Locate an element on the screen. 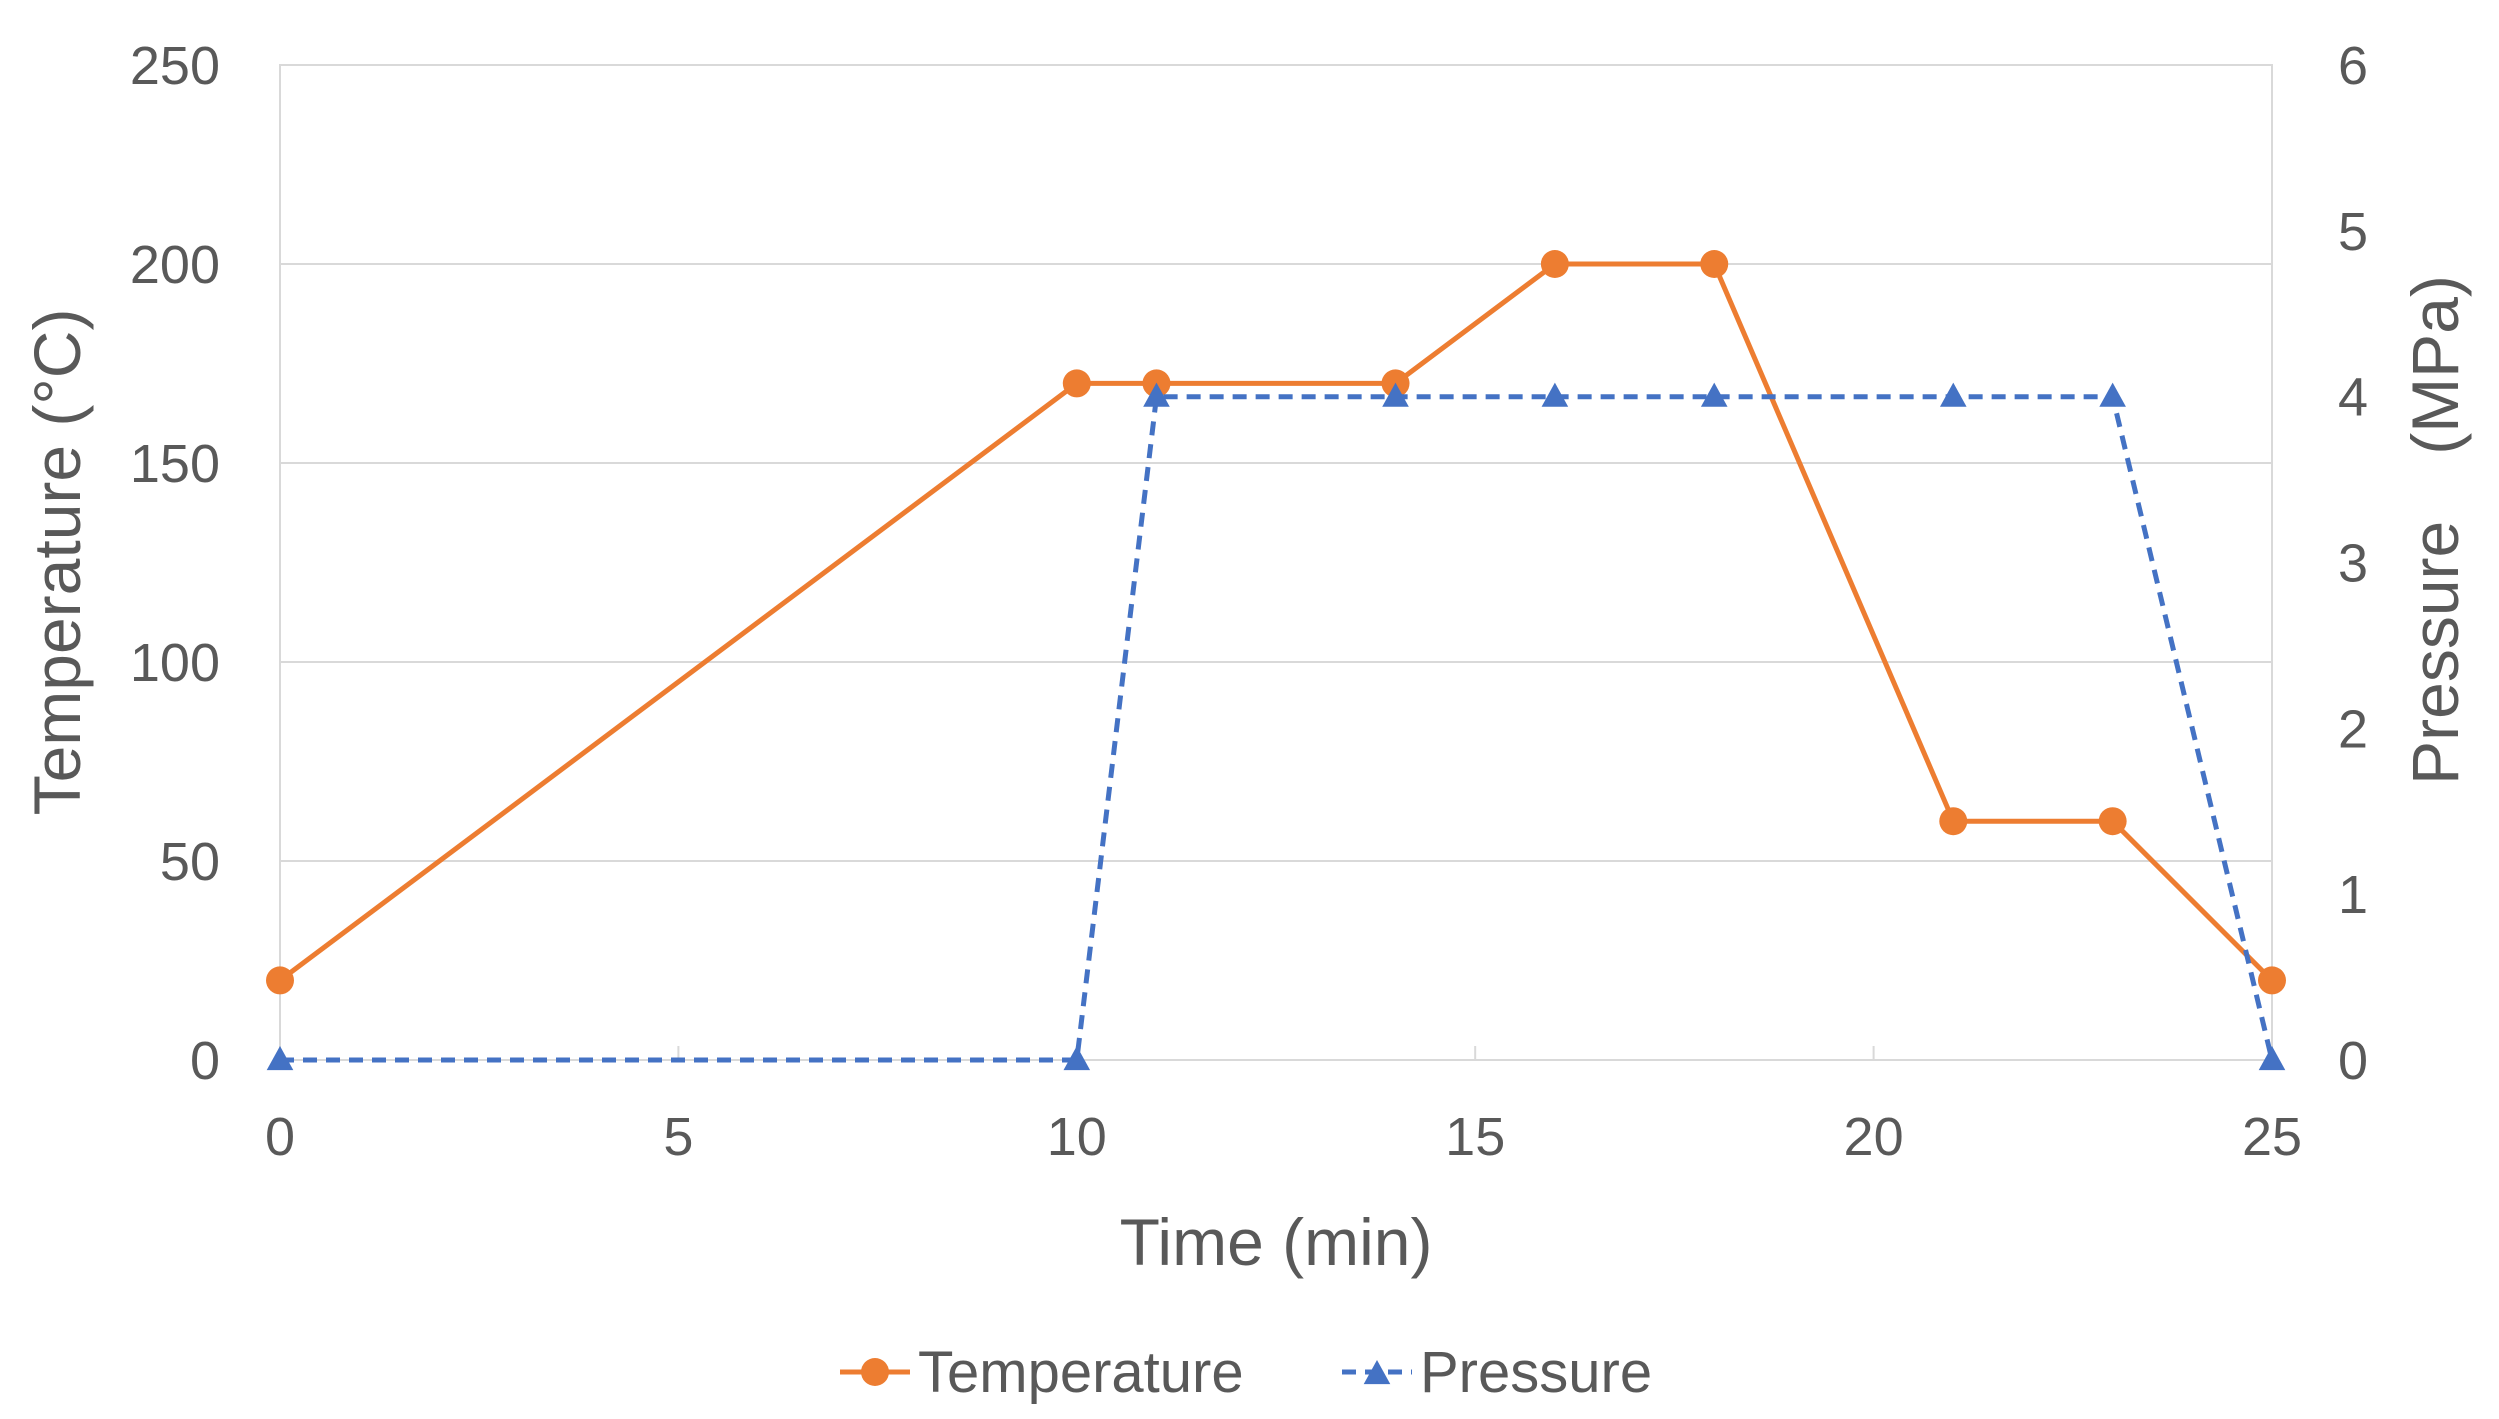  x-axis-title: Time (min) is located at coordinates (1276, 1242).